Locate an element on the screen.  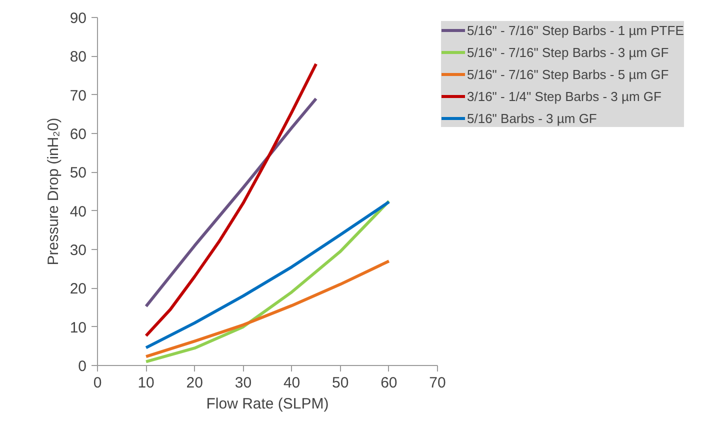
y-tick-label: 20 is located at coordinates (78, 289).